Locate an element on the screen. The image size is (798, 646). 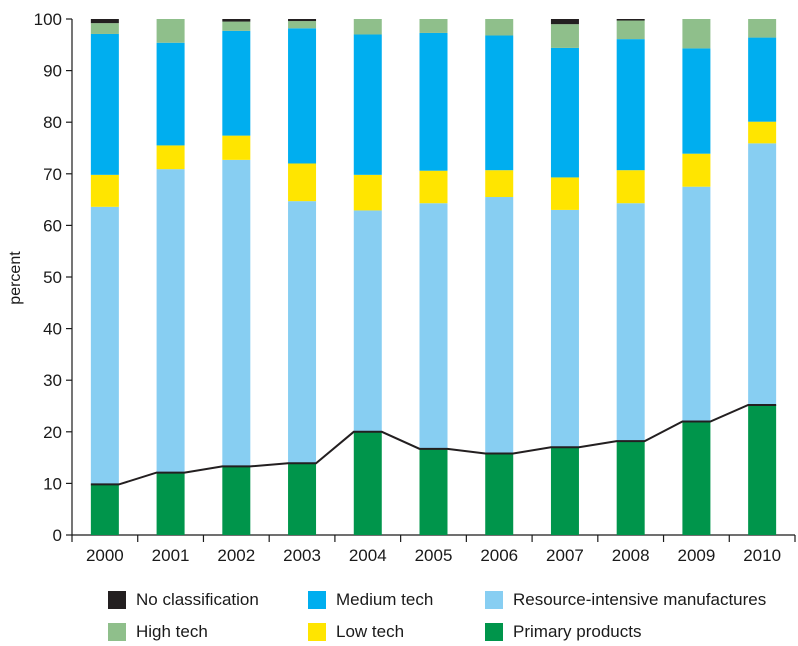
legend-swatch-no-classification is located at coordinates (117, 600).